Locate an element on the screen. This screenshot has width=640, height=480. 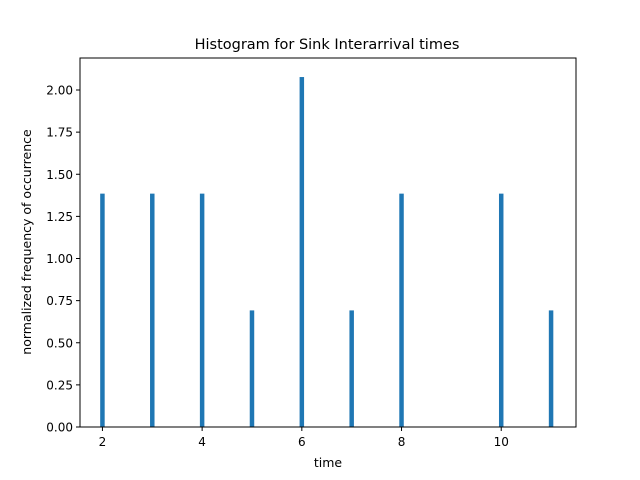
y-tick-label: 0.00 is located at coordinates (59, 428).